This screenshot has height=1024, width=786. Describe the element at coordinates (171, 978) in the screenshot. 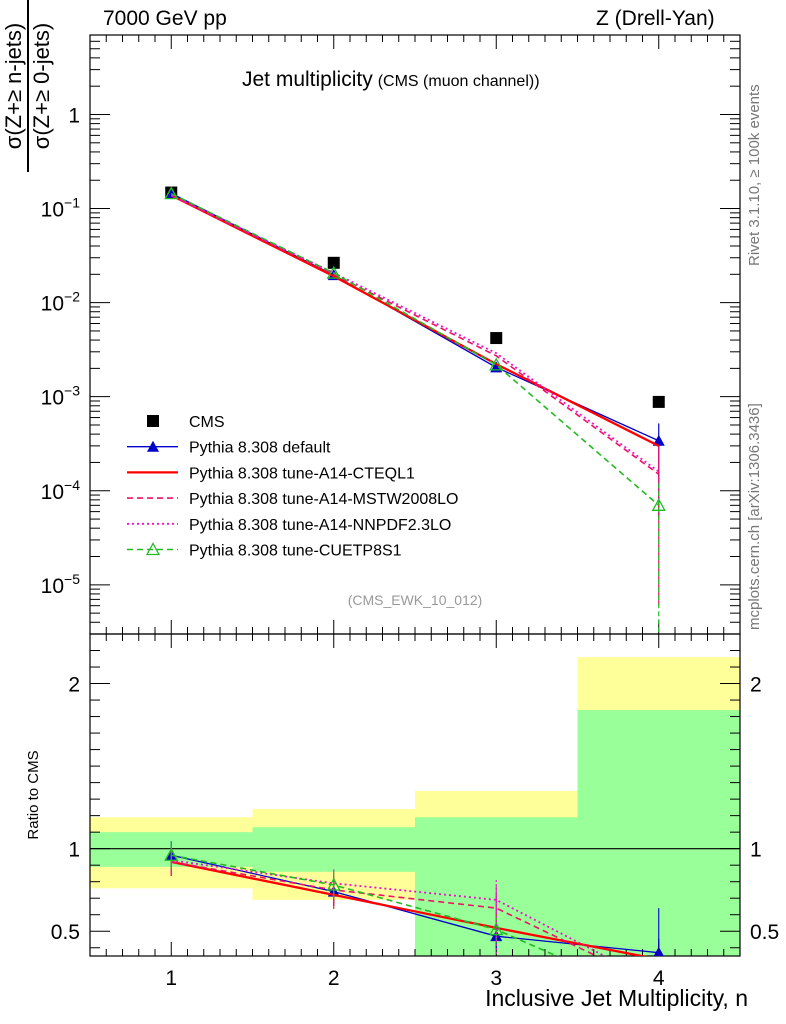

I see `x-tick-label-1: 1` at that location.